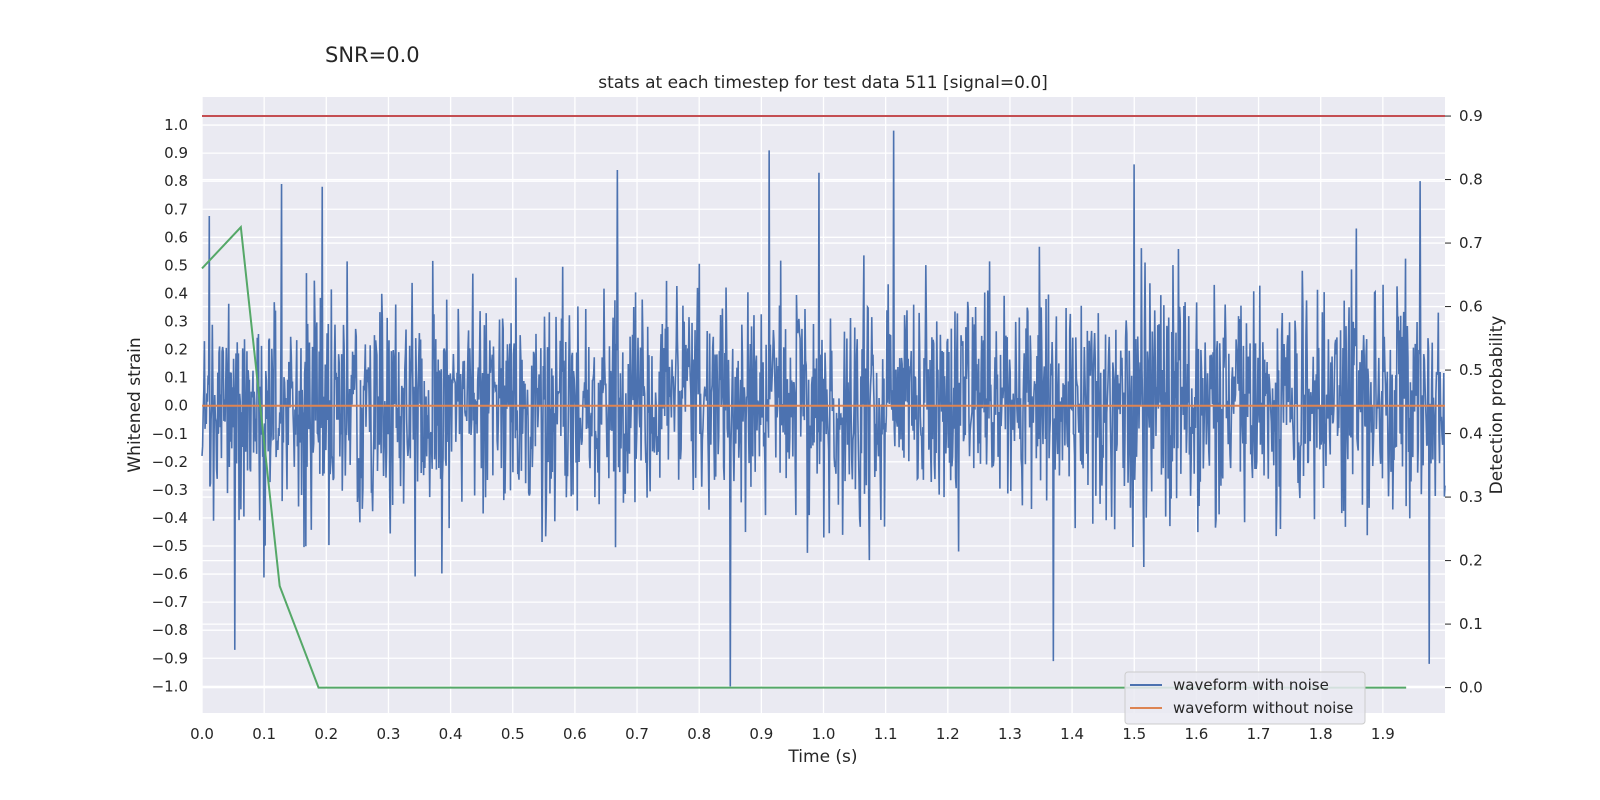  What do you see at coordinates (1471, 116) in the screenshot?
I see `y2-tick-label: 0.9` at bounding box center [1471, 116].